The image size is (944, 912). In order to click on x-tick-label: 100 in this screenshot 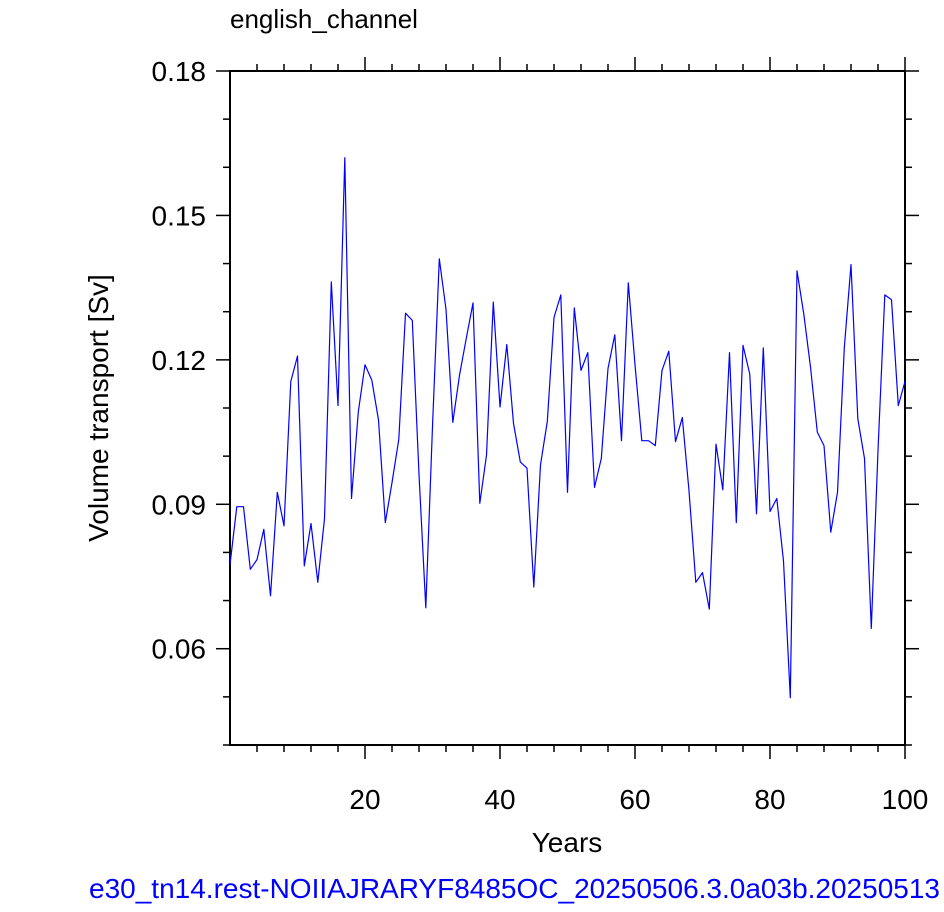, I will do `click(905, 799)`.